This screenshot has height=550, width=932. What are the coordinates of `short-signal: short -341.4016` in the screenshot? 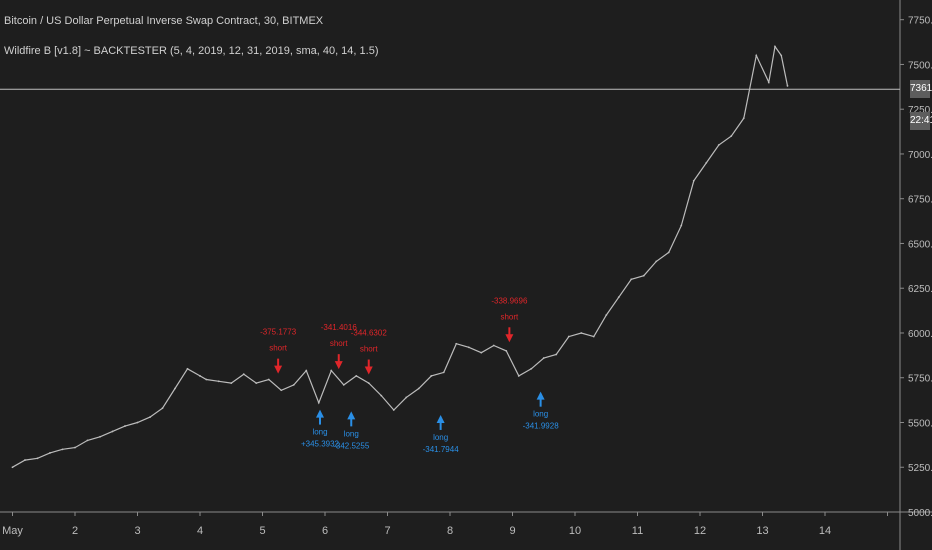 It's located at (339, 346).